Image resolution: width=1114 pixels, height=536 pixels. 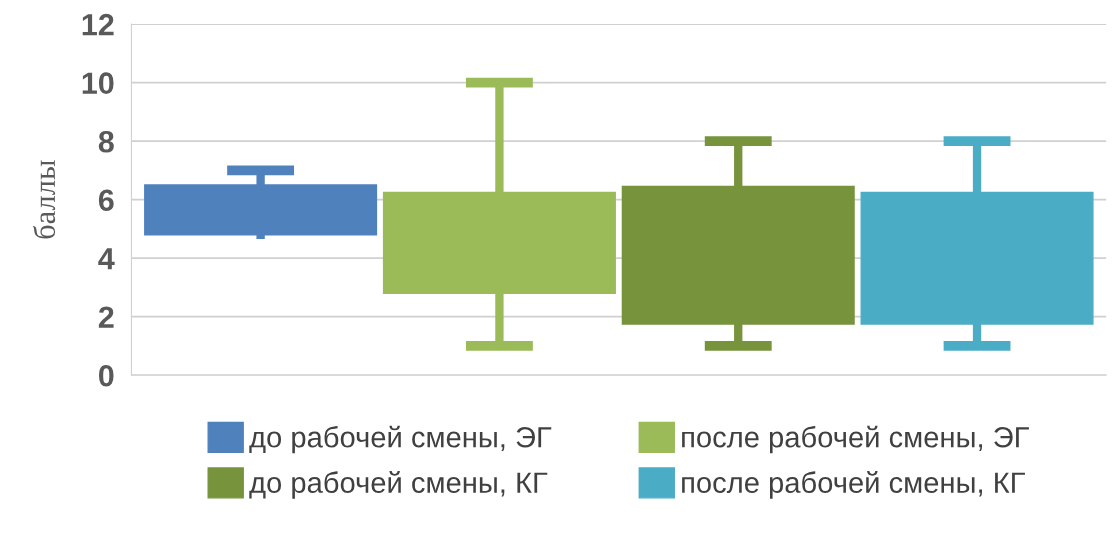 What do you see at coordinates (98, 24) in the screenshot?
I see `y-tick-label: 12` at bounding box center [98, 24].